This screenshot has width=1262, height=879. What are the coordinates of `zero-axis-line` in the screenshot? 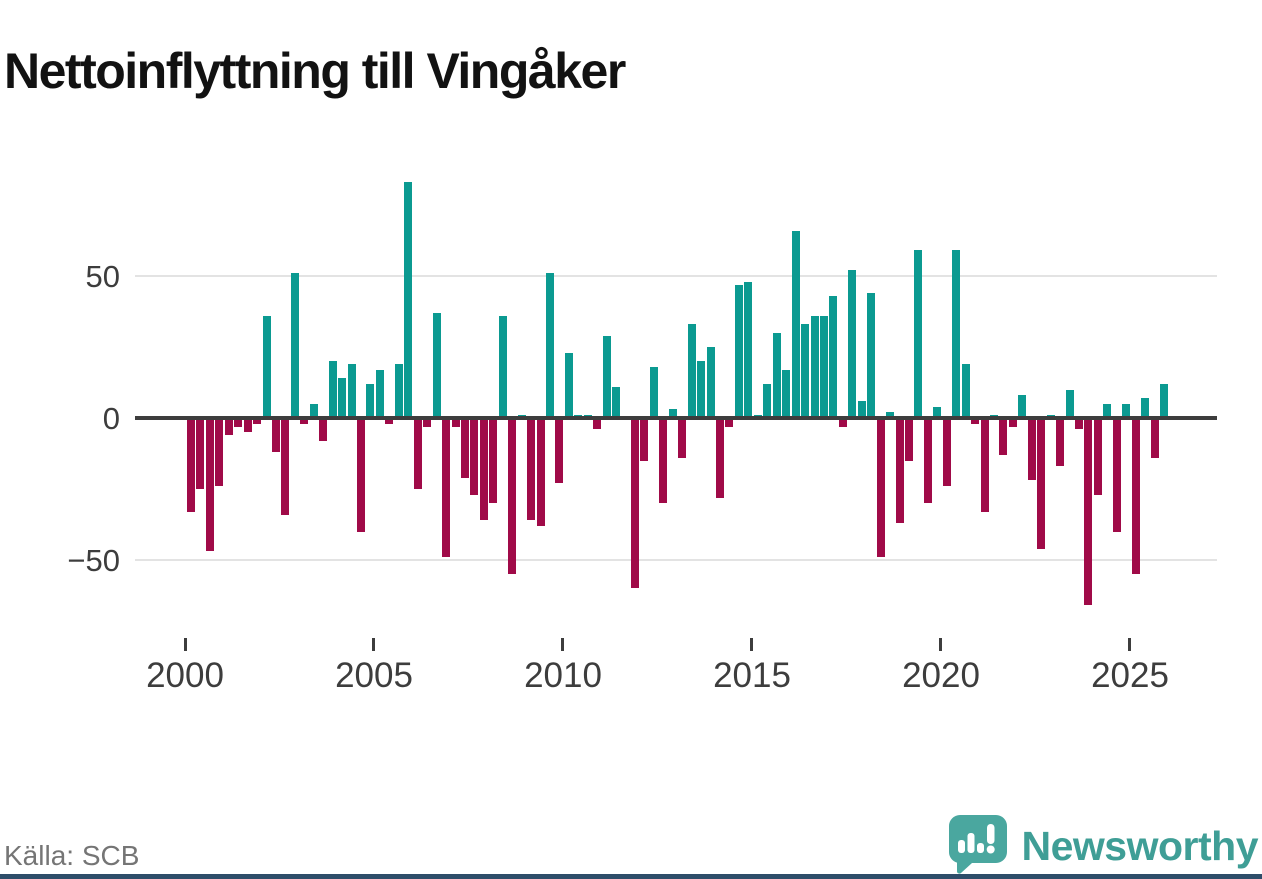 It's located at (676, 418).